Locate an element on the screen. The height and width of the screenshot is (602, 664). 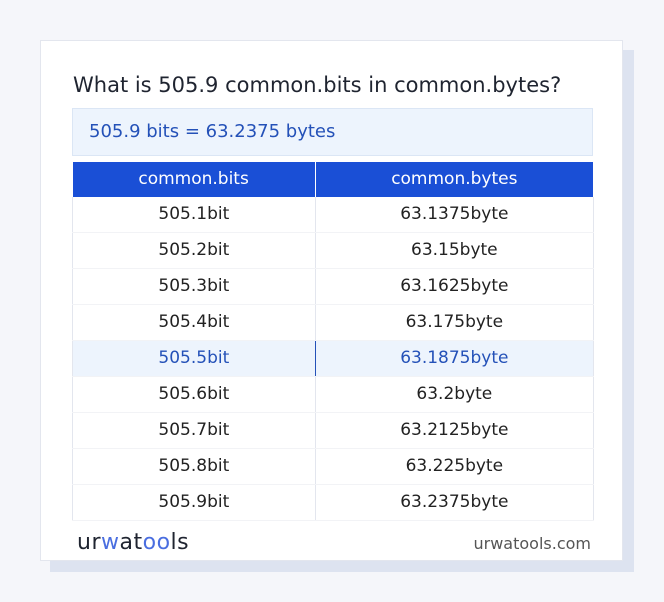
bits-cell: 505.9bit is located at coordinates (194, 502).